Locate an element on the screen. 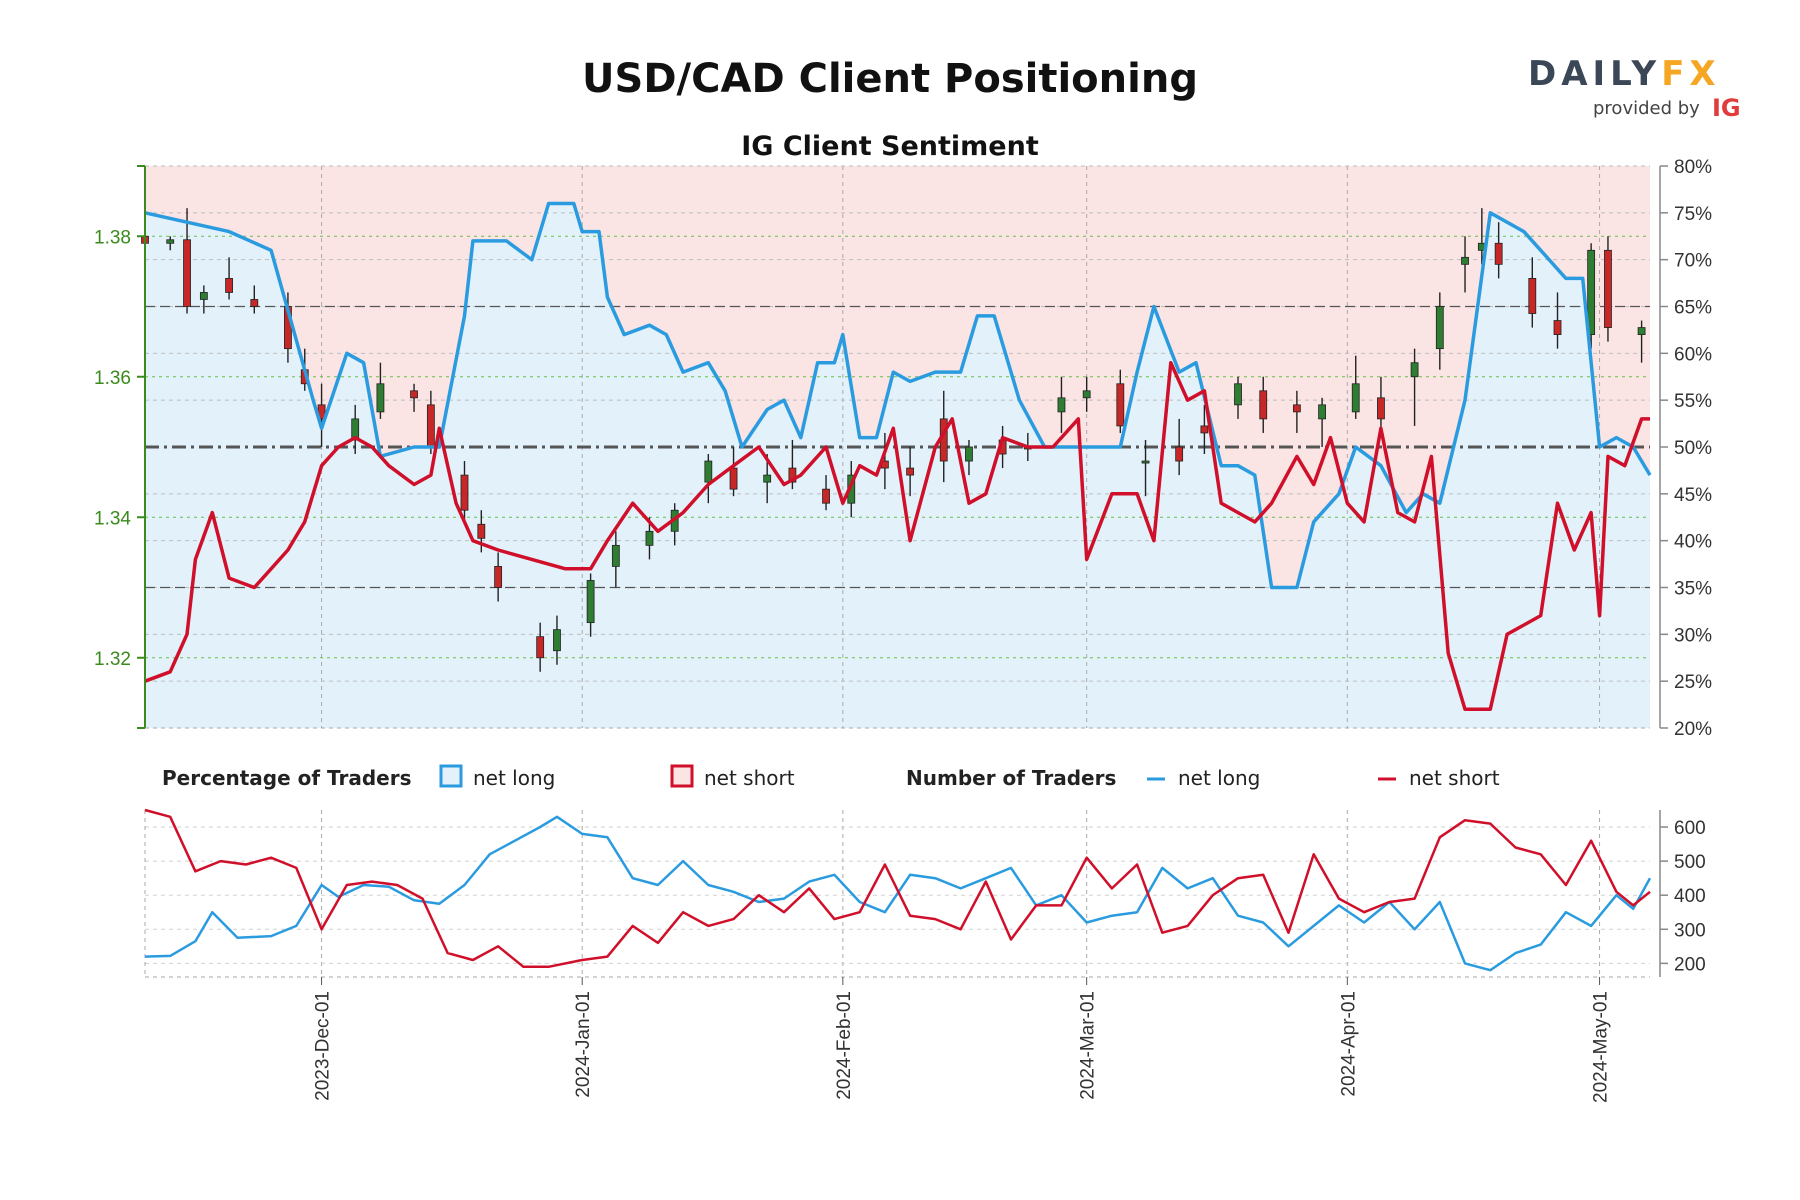 The image size is (1800, 1200). count-tick-label: 400 is located at coordinates (1690, 896).